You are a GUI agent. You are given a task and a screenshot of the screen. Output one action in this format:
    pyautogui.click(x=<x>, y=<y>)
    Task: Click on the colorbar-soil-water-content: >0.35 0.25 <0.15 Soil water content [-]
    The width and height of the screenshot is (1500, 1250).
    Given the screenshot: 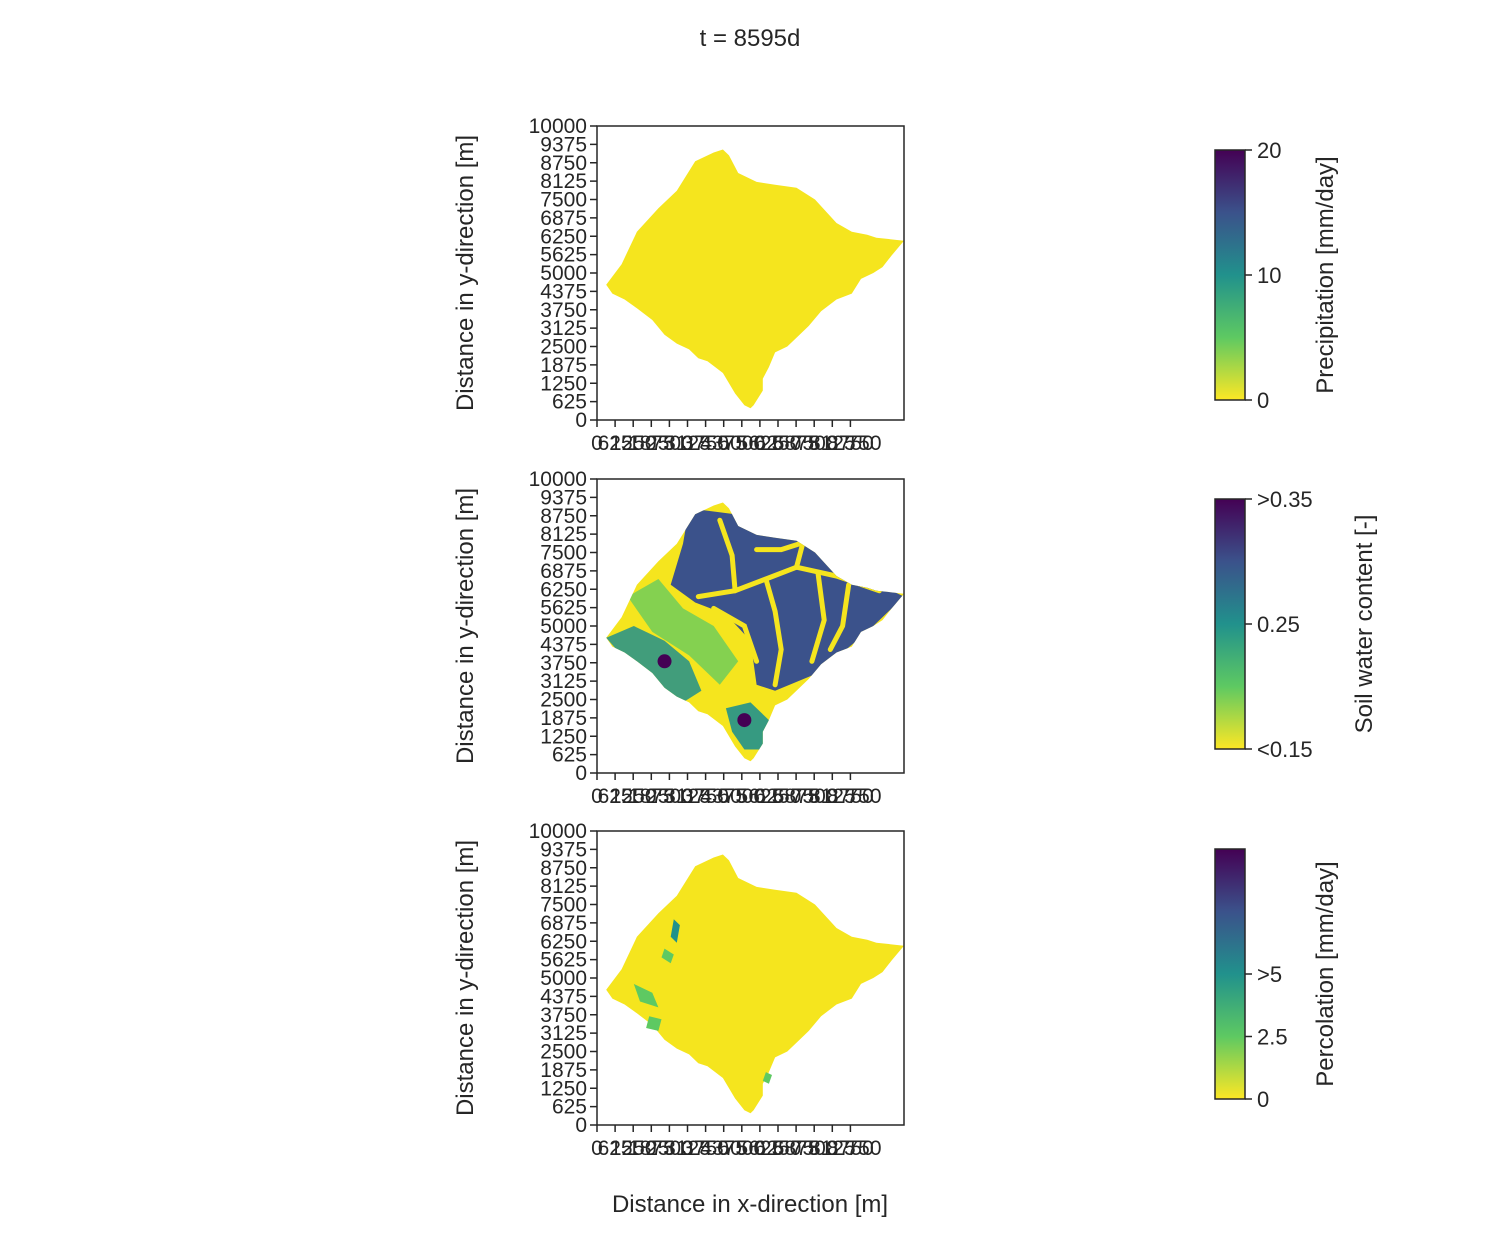 What is the action you would take?
    pyautogui.click(x=1296, y=624)
    